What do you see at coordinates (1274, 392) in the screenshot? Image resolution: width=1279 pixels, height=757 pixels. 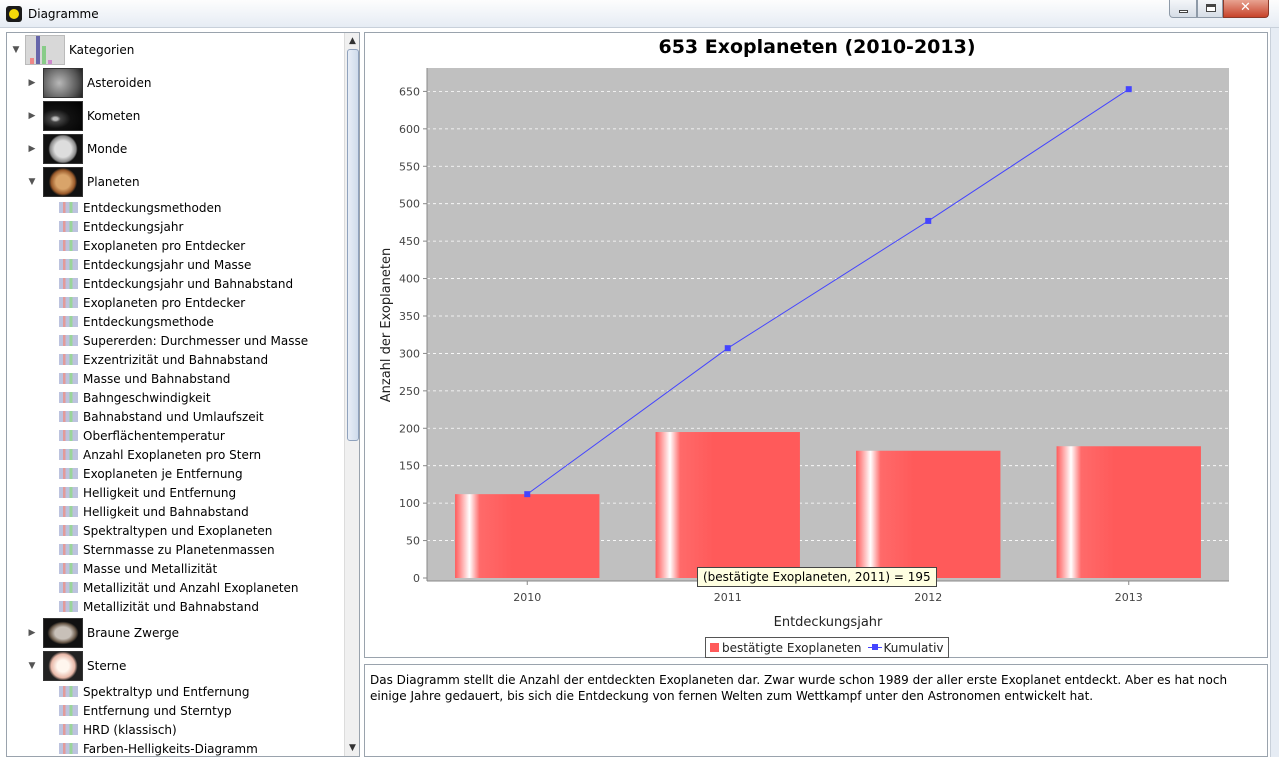 I see `window-border` at bounding box center [1274, 392].